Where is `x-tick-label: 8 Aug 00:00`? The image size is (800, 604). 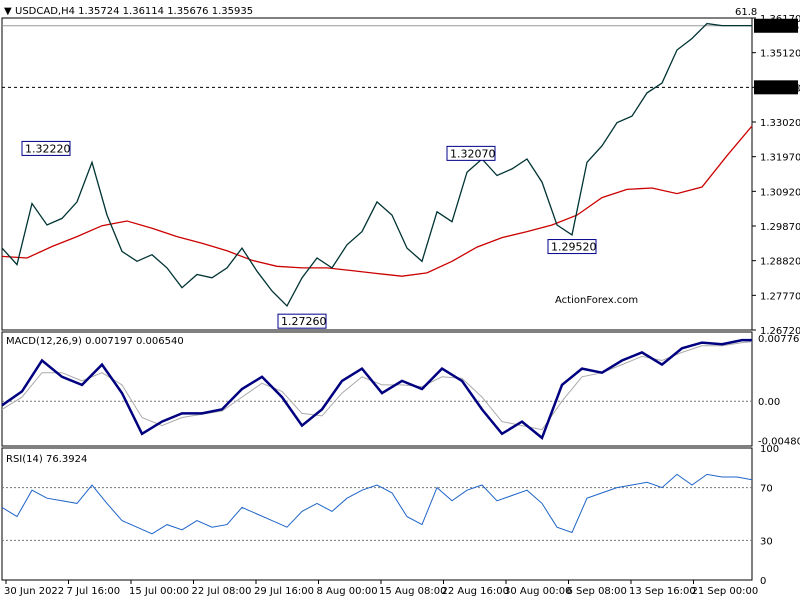
x-tick-label: 8 Aug 00:00 is located at coordinates (347, 591).